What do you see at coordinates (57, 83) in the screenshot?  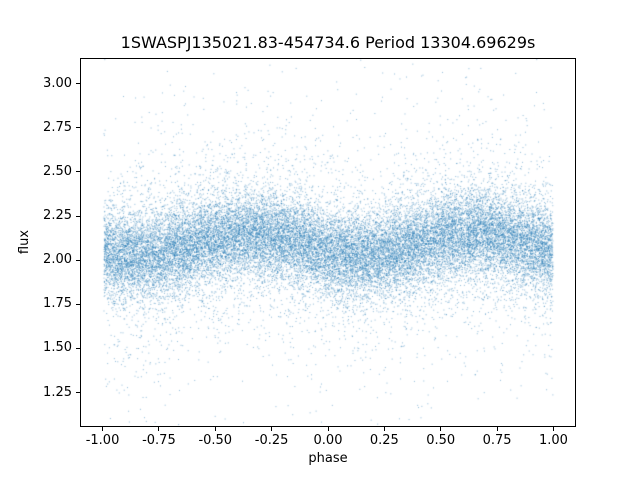 I see `y-tick-label: 3.00` at bounding box center [57, 83].